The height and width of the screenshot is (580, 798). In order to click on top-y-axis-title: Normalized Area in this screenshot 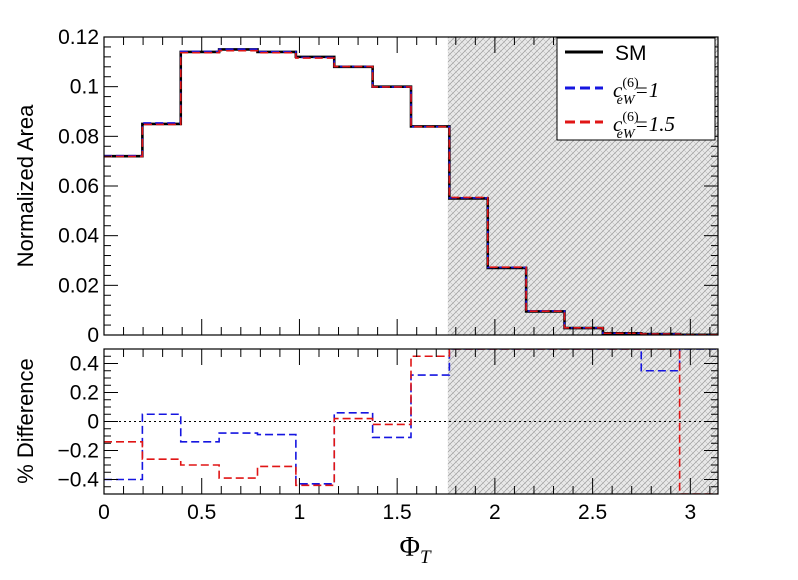, I will do `click(25, 185)`.